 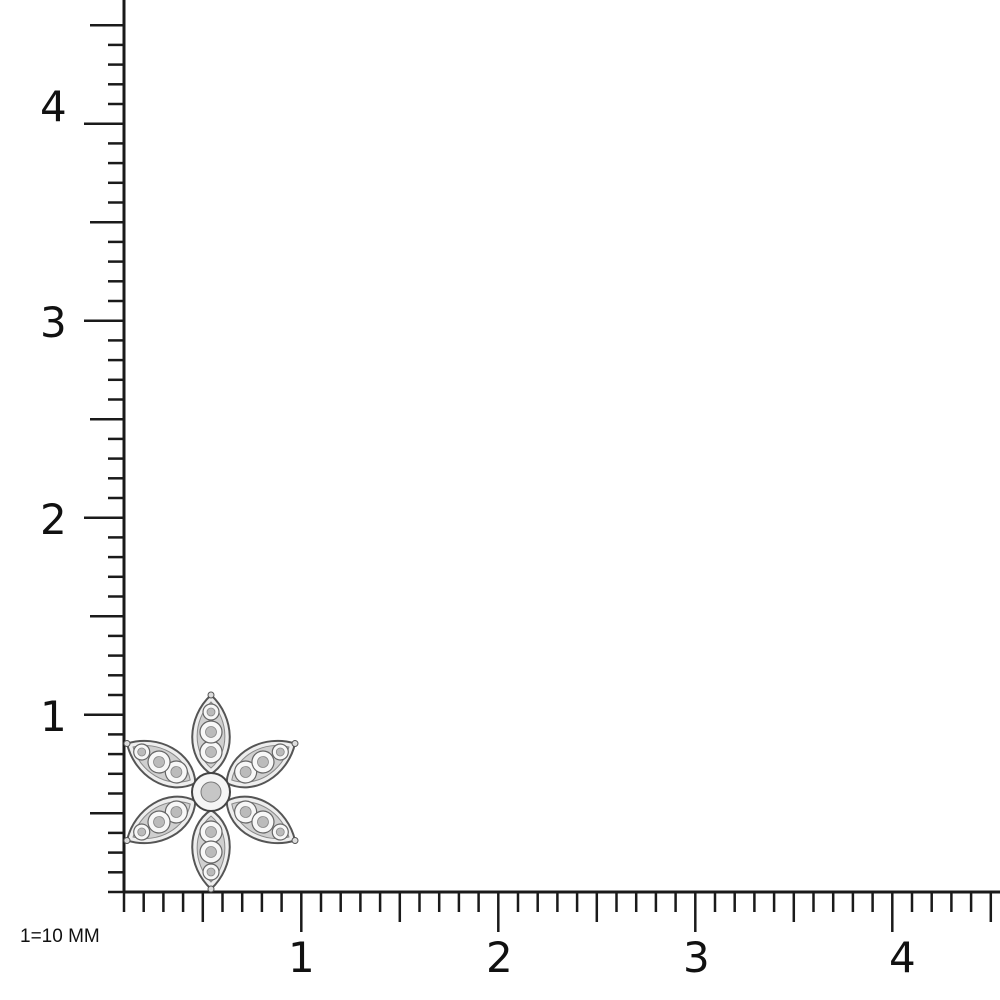 I want to click on x-label-3: 3, so click(x=696, y=957).